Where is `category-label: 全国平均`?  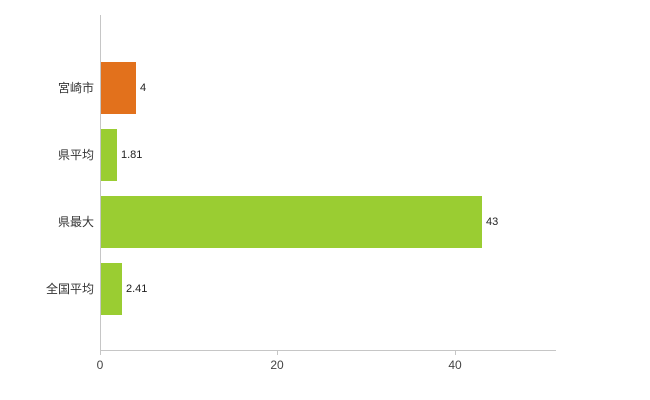 category-label: 全国平均 is located at coordinates (69, 289).